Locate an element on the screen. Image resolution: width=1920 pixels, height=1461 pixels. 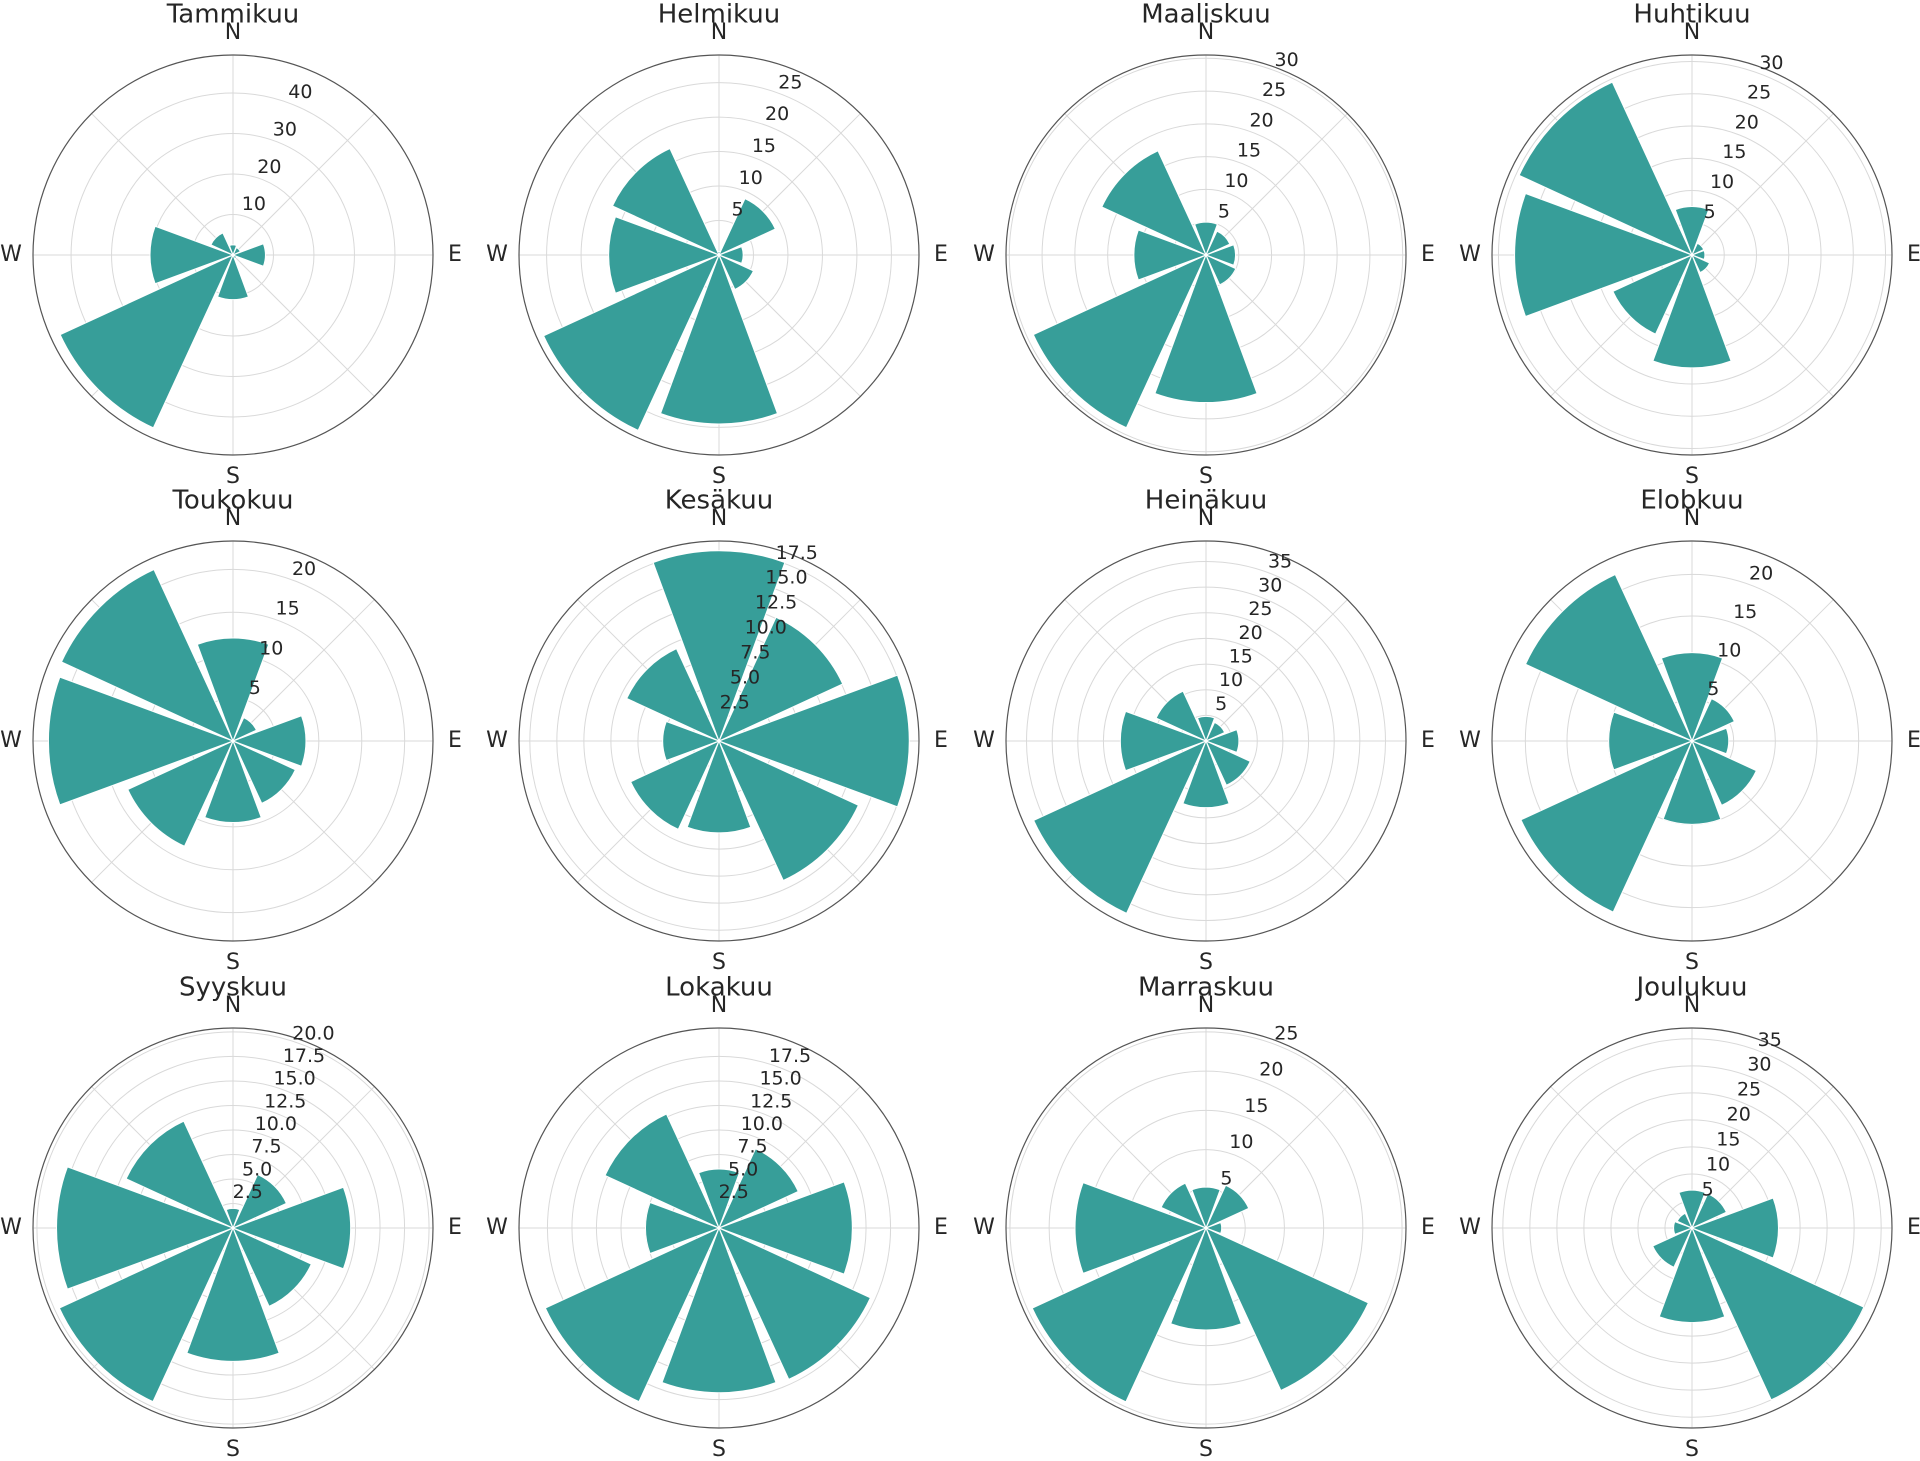
chart-title: Toukokuu is located at coordinates (232, 501).